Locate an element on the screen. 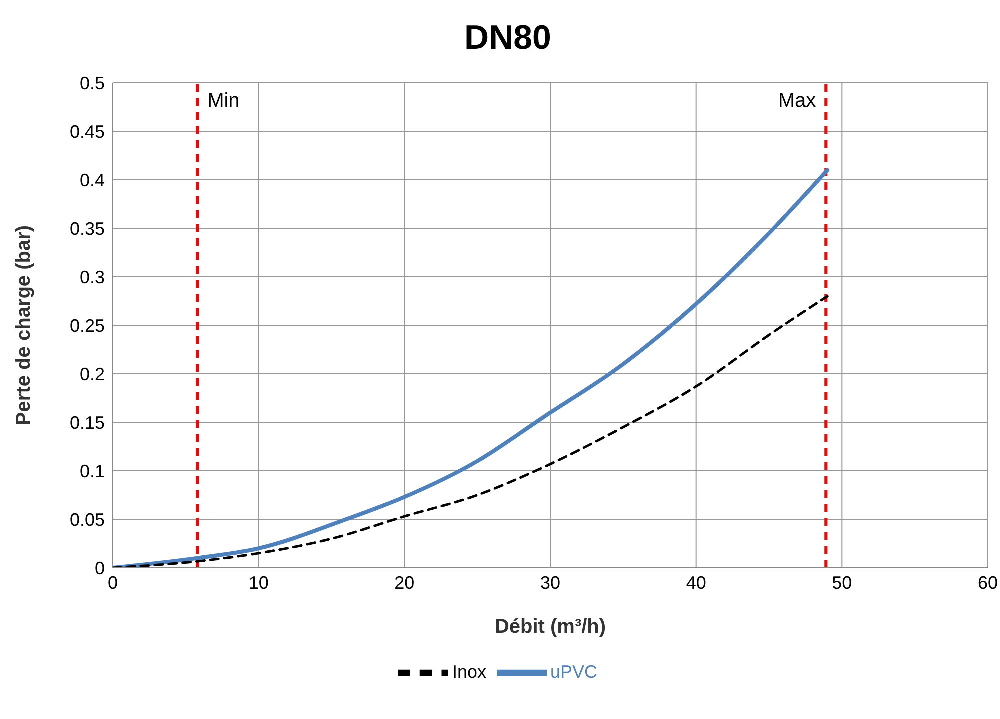 Image resolution: width=1000 pixels, height=719 pixels. y-tick-label: 0.5 is located at coordinates (92, 83).